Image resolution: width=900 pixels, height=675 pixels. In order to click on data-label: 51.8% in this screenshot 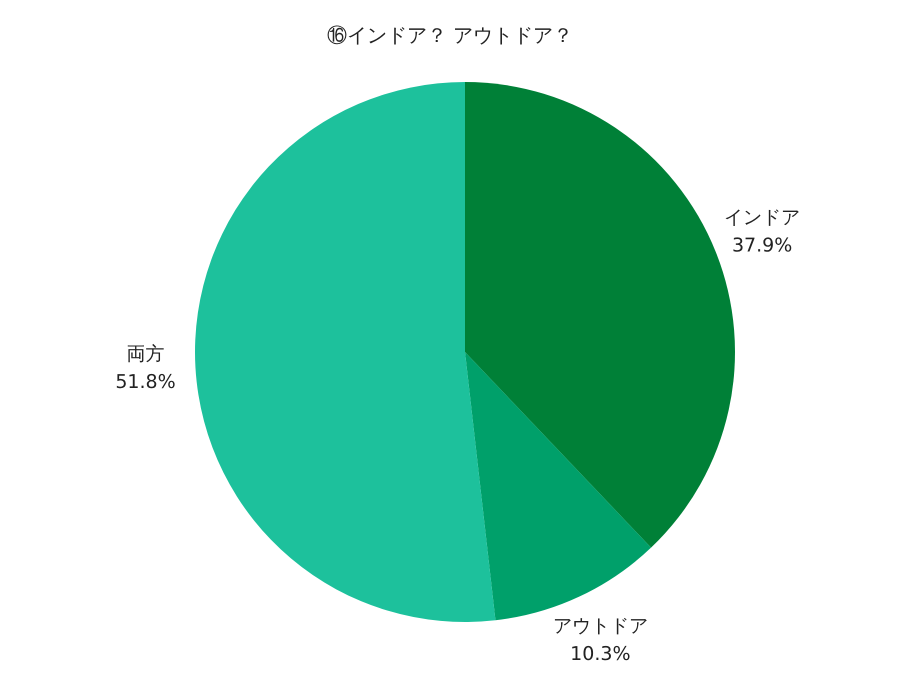, I will do `click(145, 382)`.